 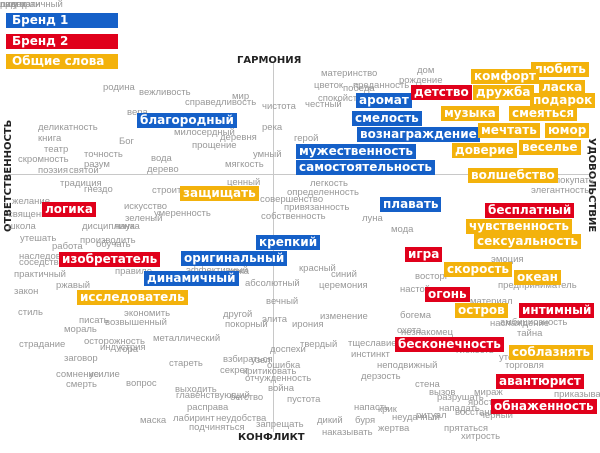 What do you see at coordinates (560, 69) in the screenshot?
I see `word-tag-b3: любить` at bounding box center [560, 69].